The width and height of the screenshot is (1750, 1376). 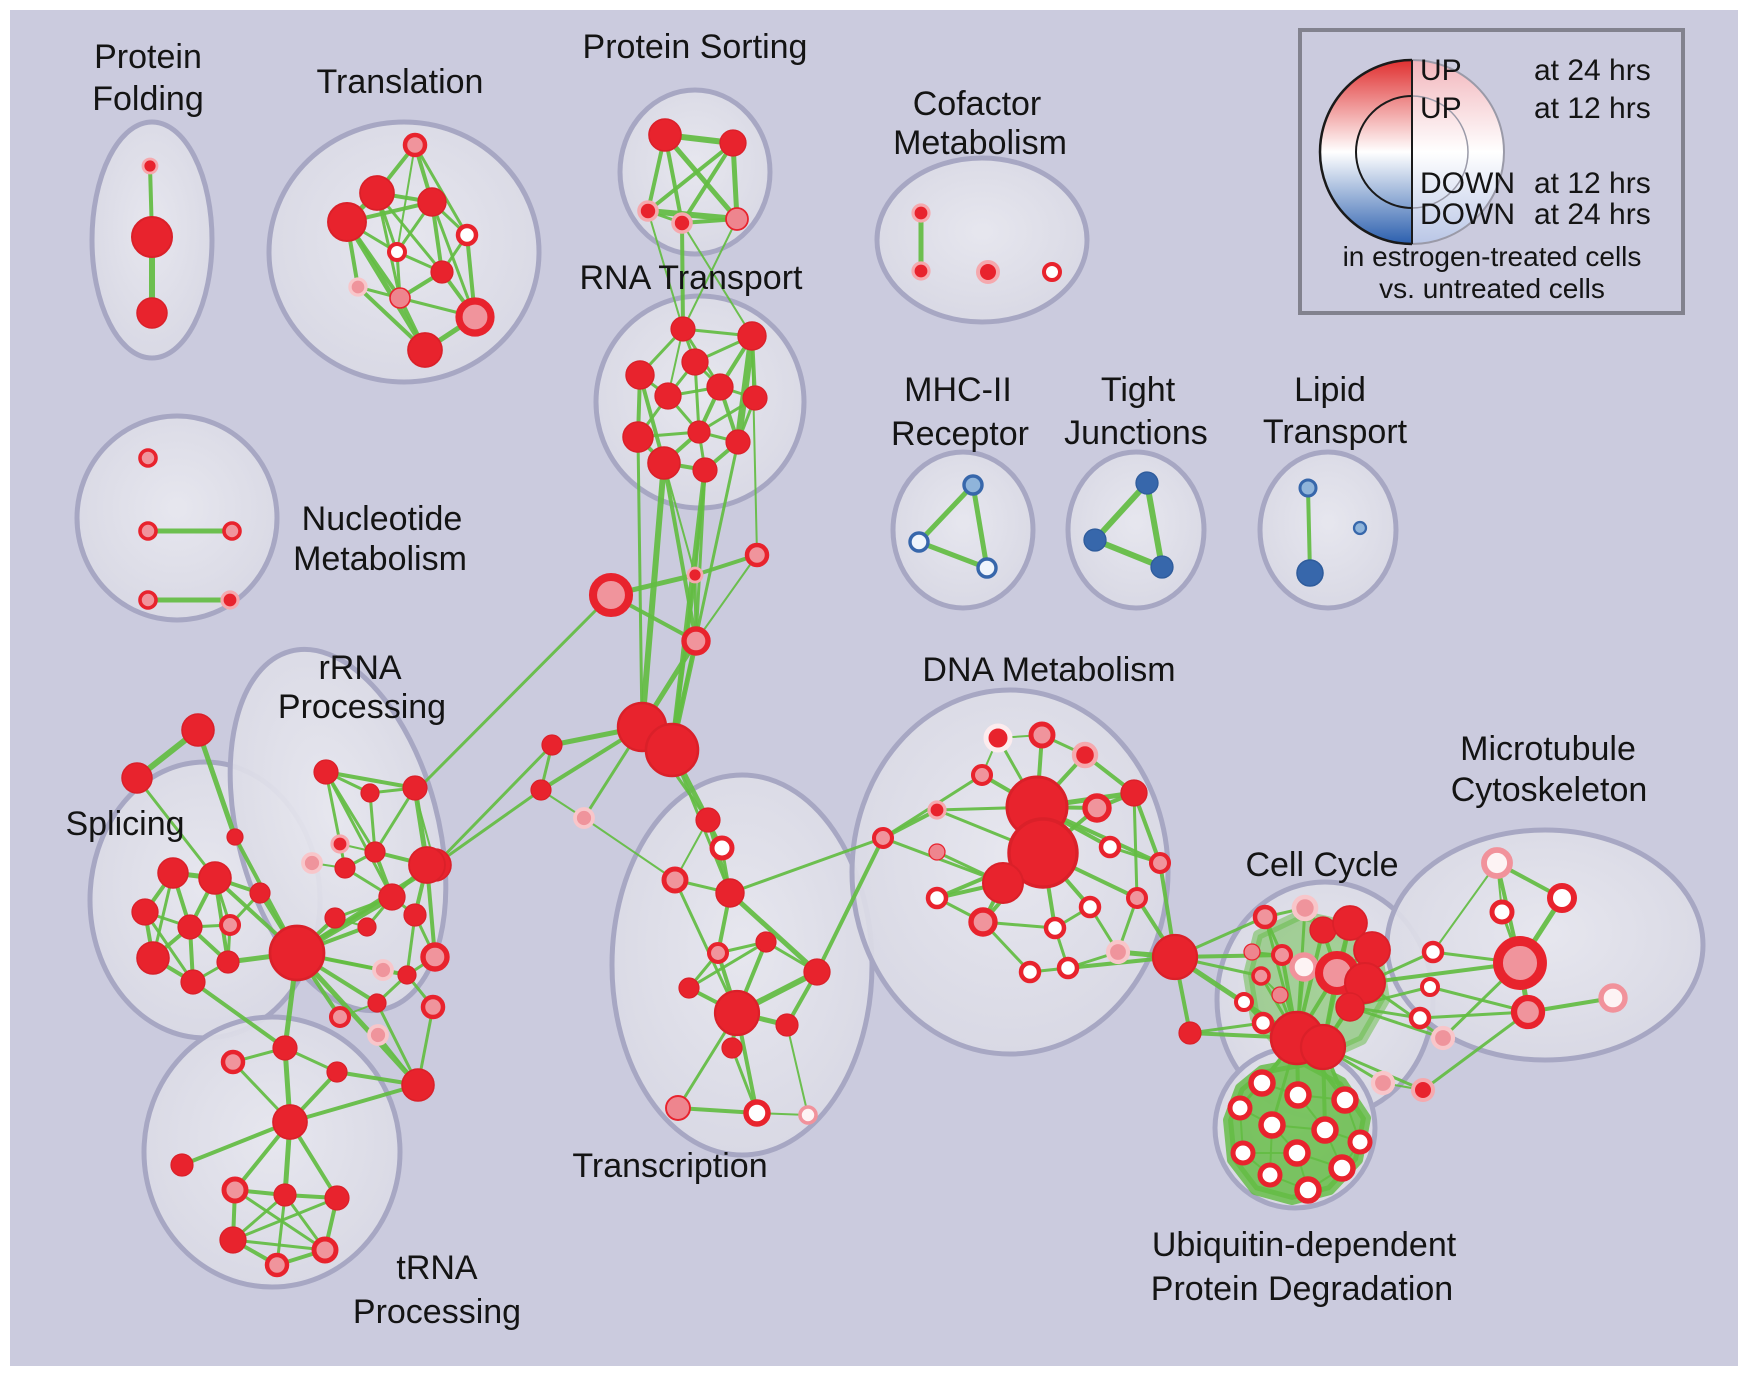 I want to click on node-u2, so click(x=1298, y=1095).